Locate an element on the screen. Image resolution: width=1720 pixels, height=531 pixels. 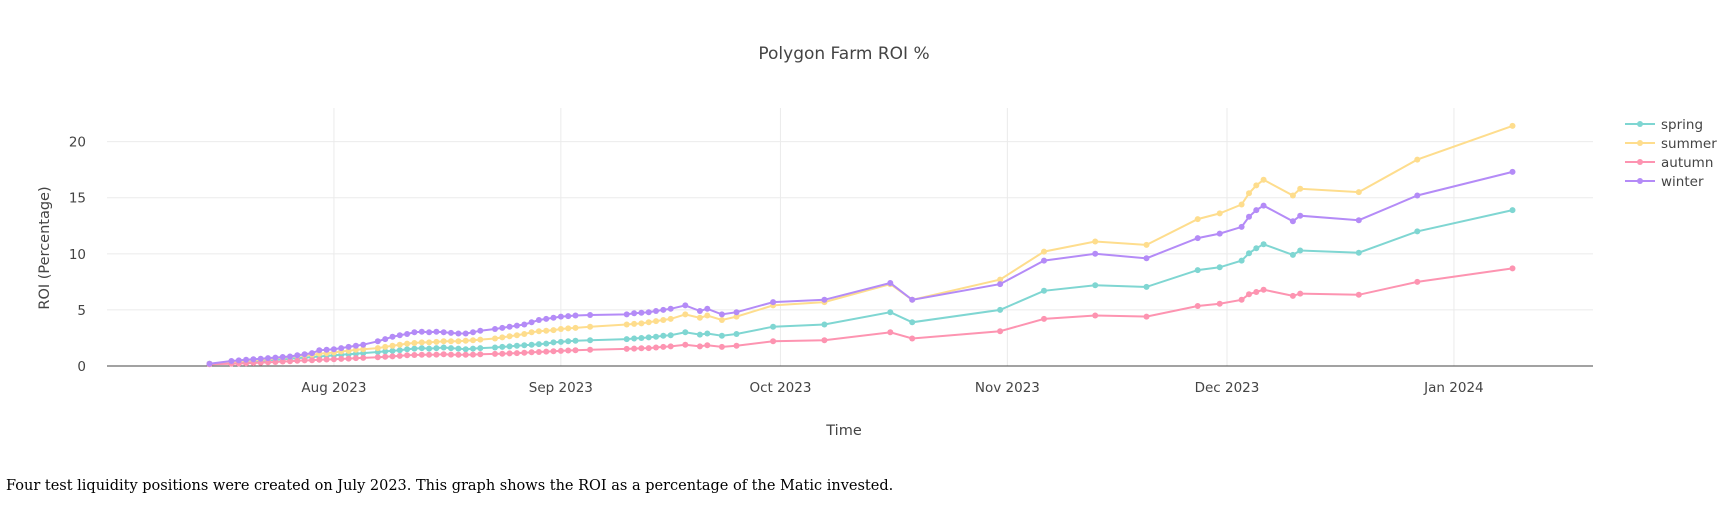
y-tick-label: 10 is located at coordinates (77, 255).